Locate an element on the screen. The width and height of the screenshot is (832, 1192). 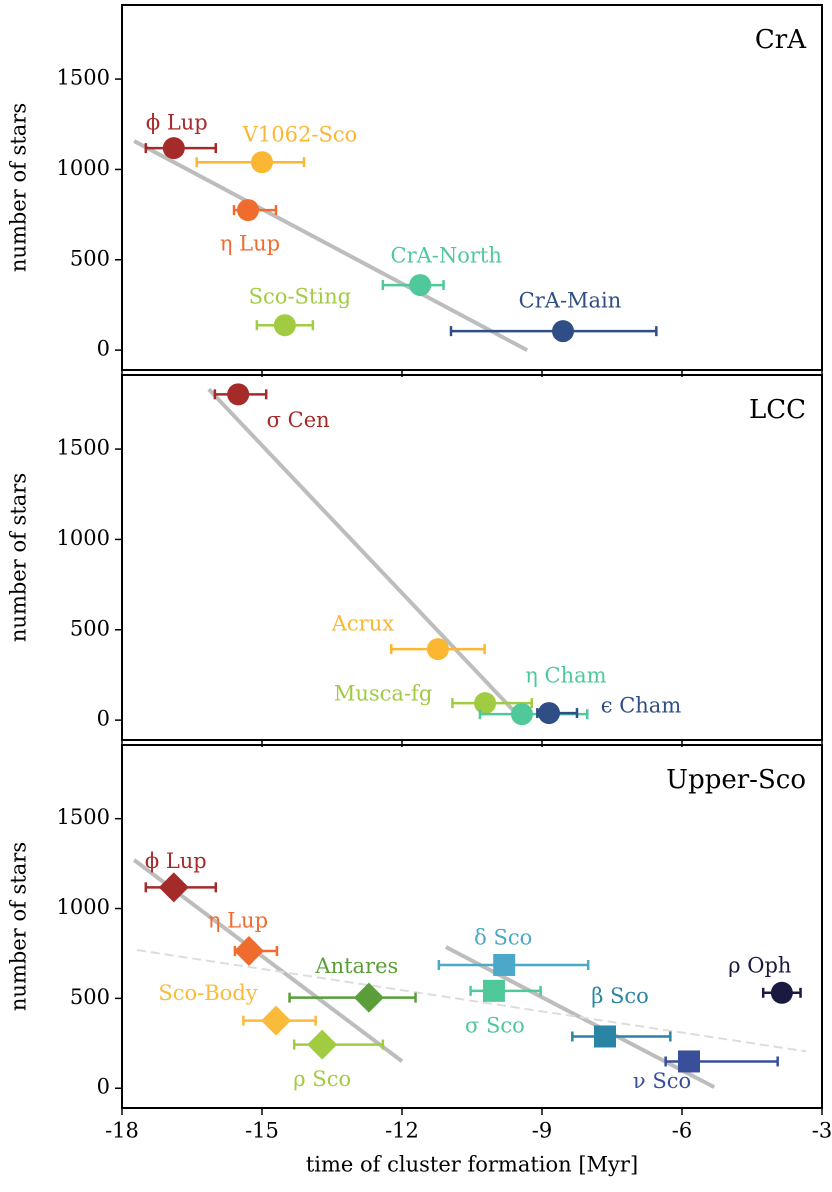
point-label: Sco-Sting is located at coordinates (300, 297).